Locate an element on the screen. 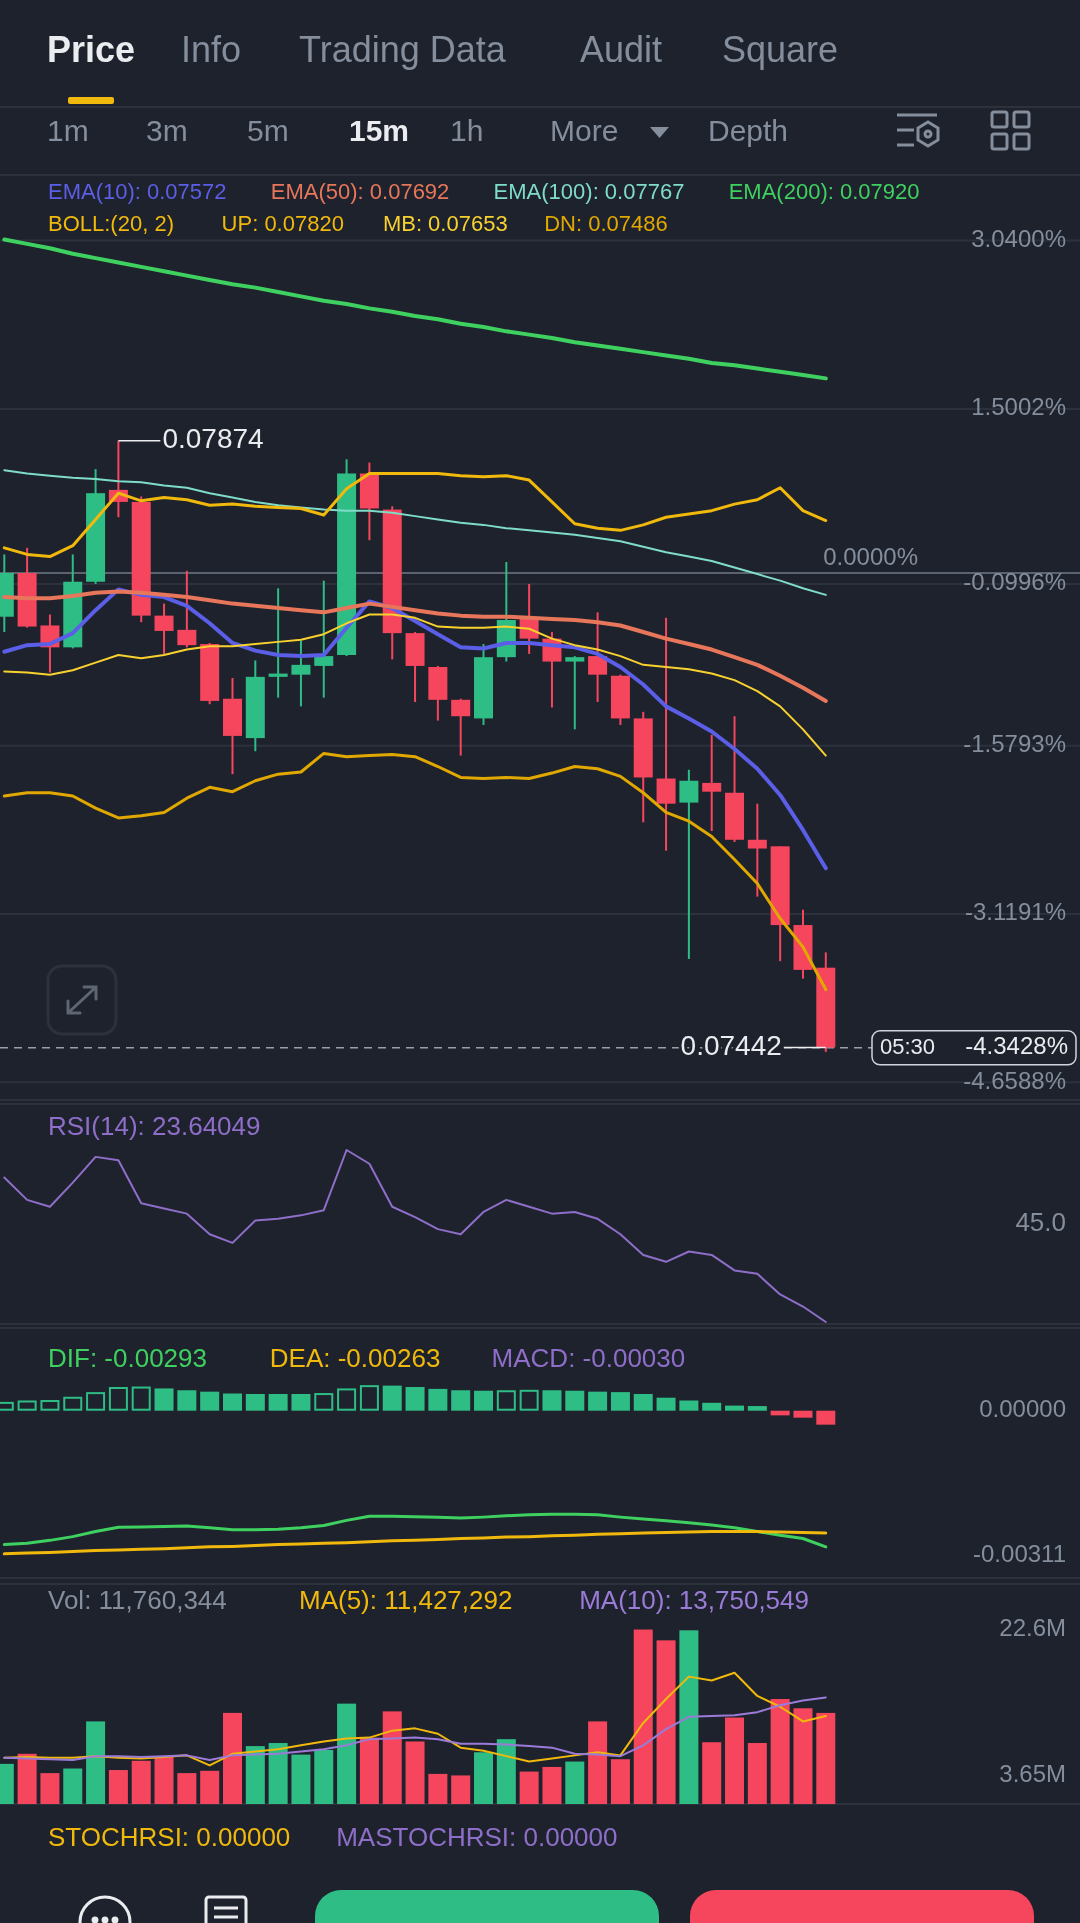 The height and width of the screenshot is (1923, 1080). text: Trading Data is located at coordinates (403, 49).